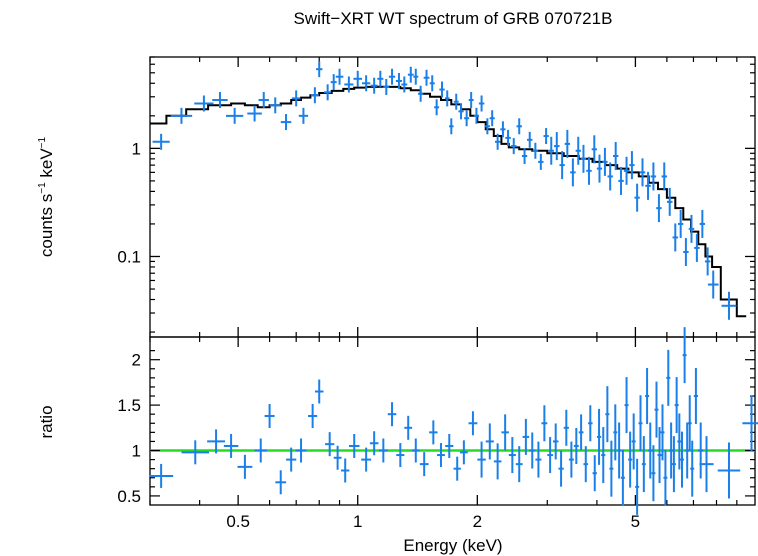  Describe the element at coordinates (433, 521) in the screenshot. I see `x-tick-labels: 0.5 1 2 5` at that location.